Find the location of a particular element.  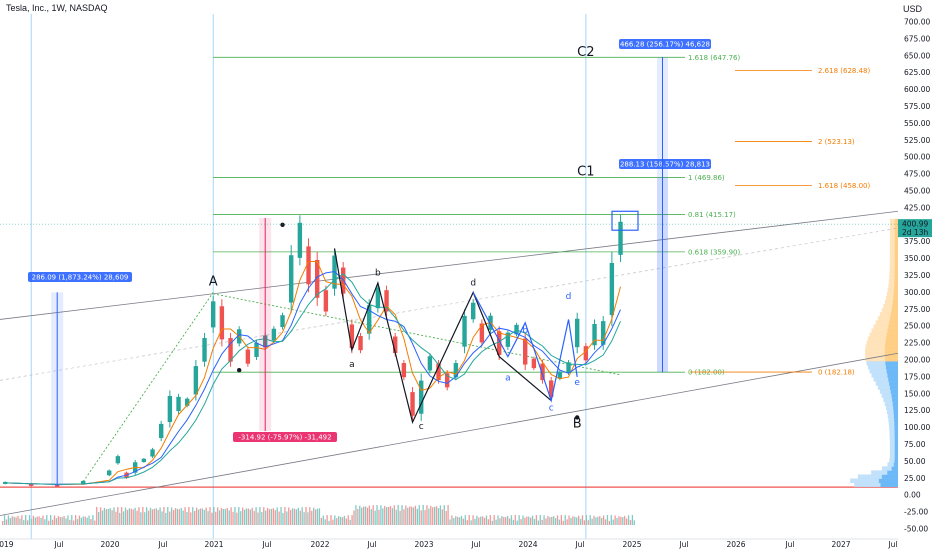

measure-box is located at coordinates (80, 277).